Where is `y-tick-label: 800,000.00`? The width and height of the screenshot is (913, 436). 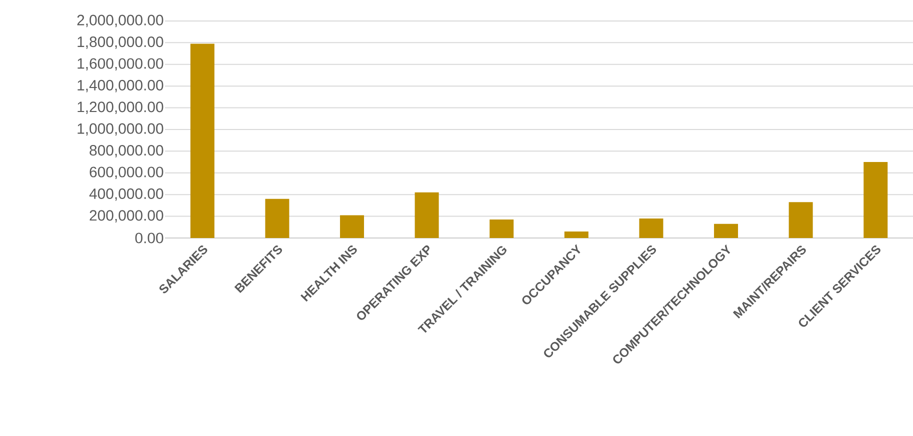 y-tick-label: 800,000.00 is located at coordinates (127, 151).